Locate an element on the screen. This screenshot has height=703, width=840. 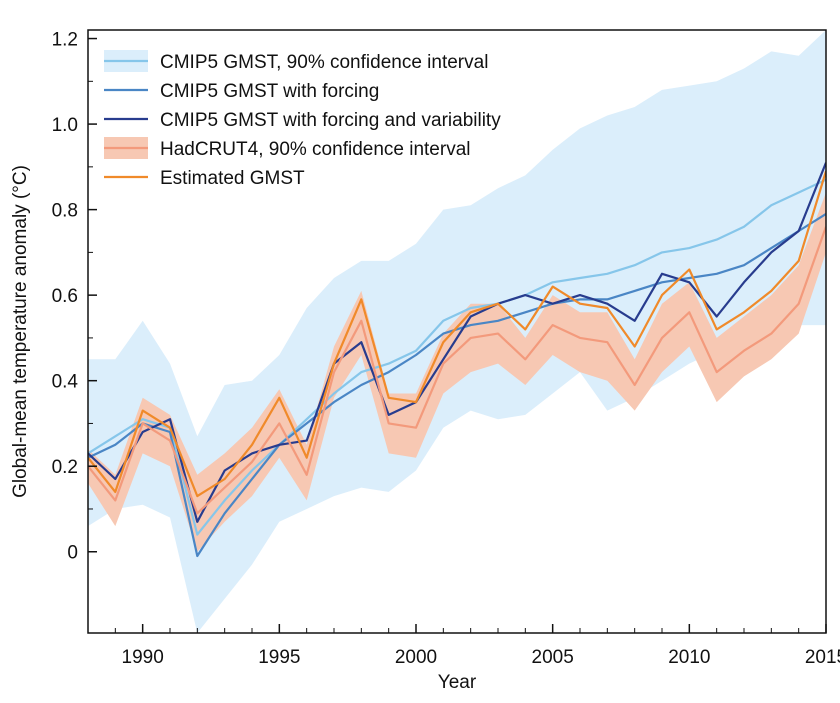
y-axis: 0 0.2 0.4 0.6 0.8 1.0 1.2 is located at coordinates (74, 297).